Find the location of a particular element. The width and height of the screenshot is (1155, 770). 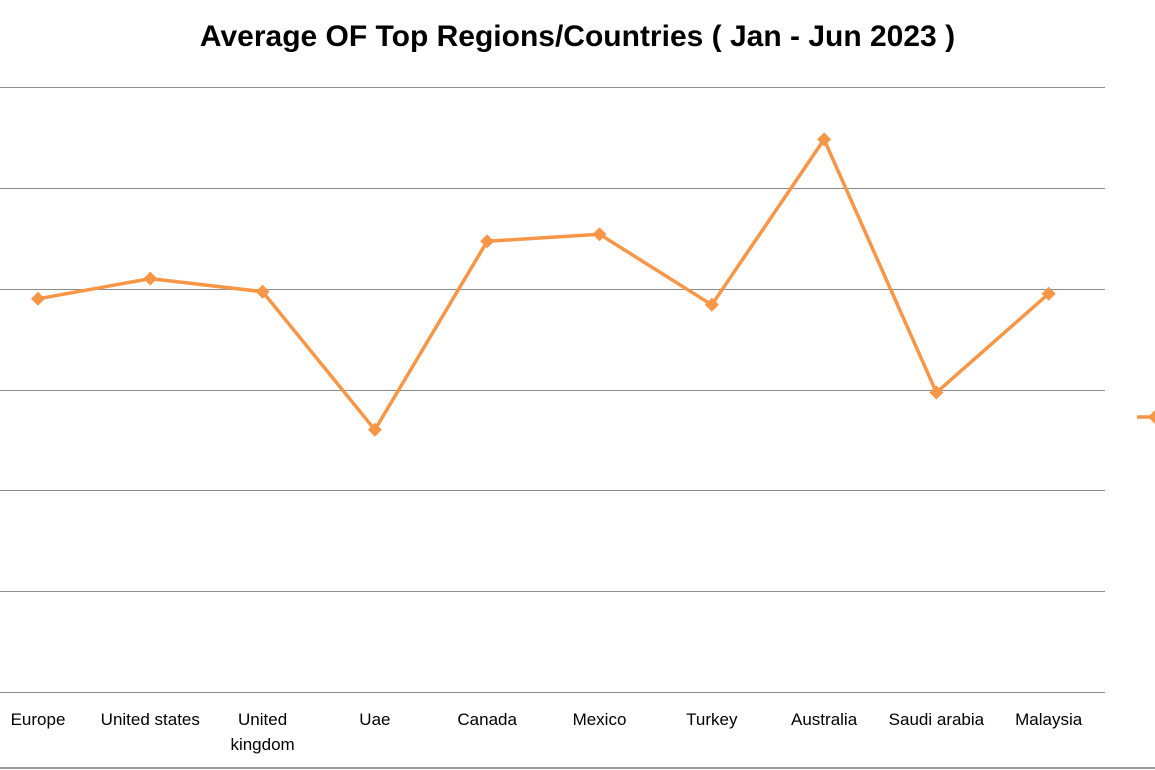

data-point-turkey is located at coordinates (711, 304).